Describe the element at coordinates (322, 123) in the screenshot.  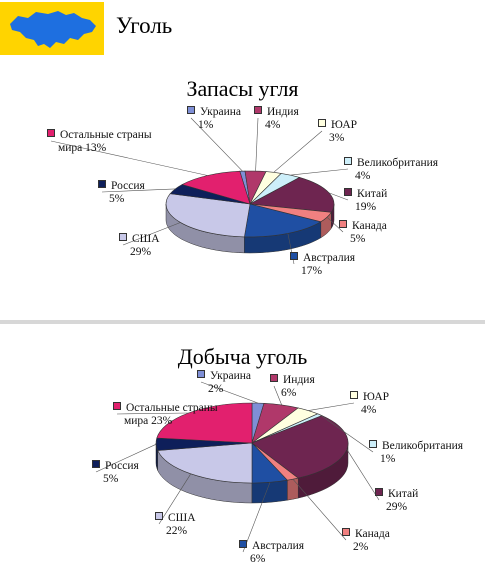
I see `legend-swatch-юар` at that location.